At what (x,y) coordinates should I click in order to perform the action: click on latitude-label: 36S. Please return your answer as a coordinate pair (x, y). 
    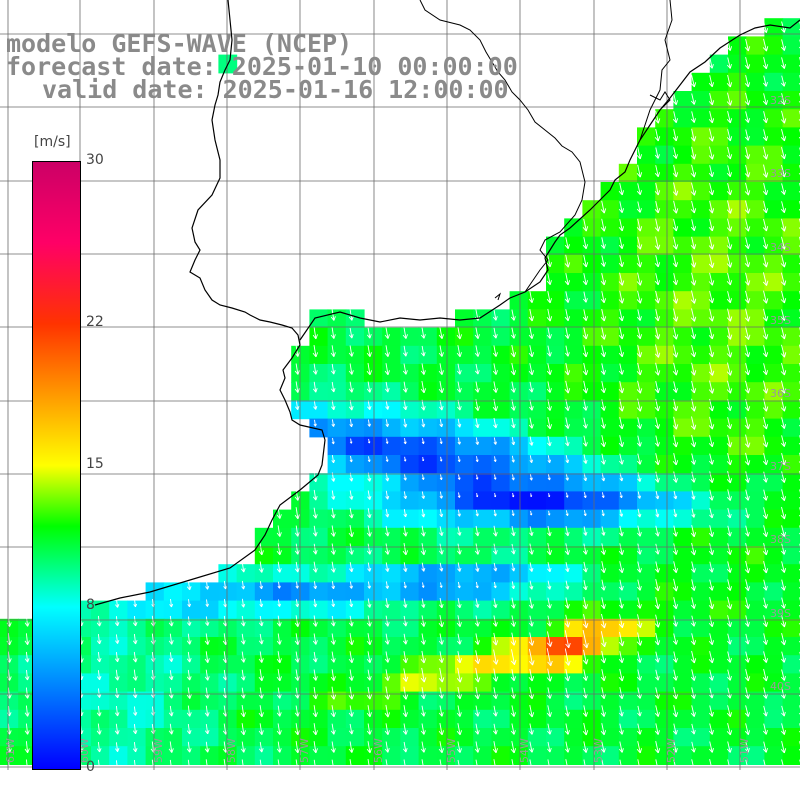
    Looking at the image, I should click on (780, 393).